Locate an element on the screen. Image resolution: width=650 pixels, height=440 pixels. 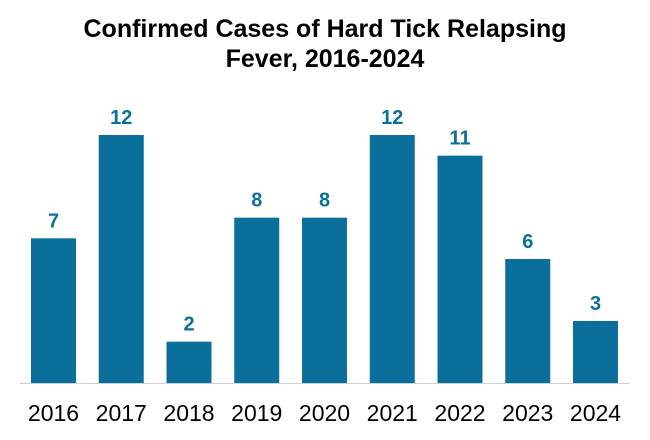
x-tick-label-2023: 2023 is located at coordinates (527, 413).